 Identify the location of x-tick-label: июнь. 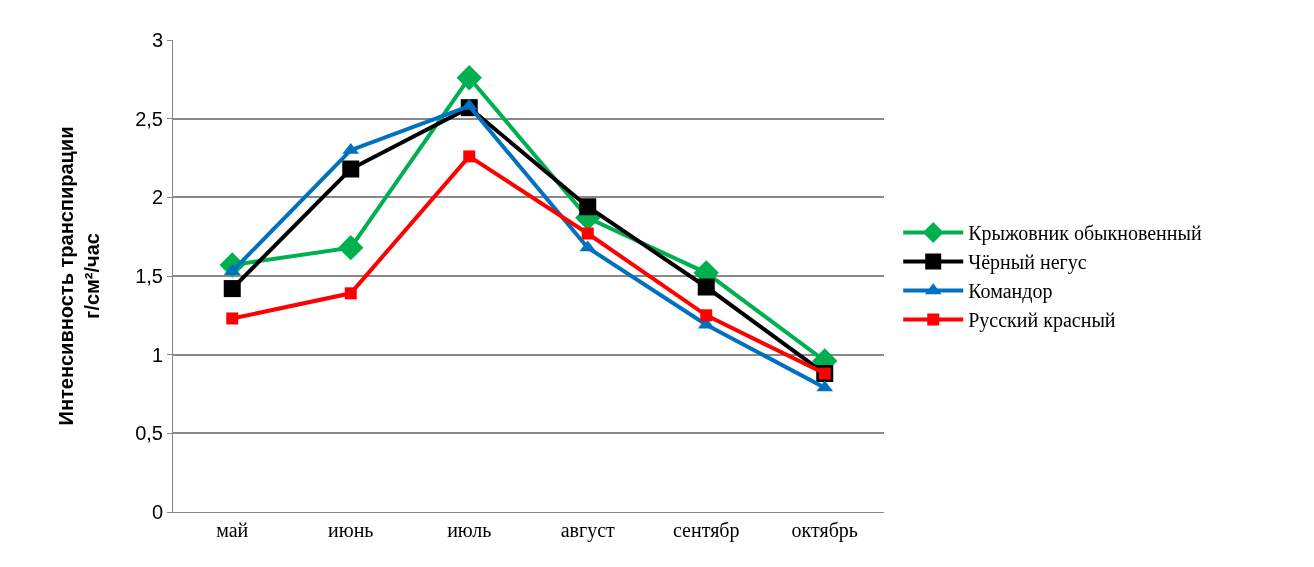
(351, 530).